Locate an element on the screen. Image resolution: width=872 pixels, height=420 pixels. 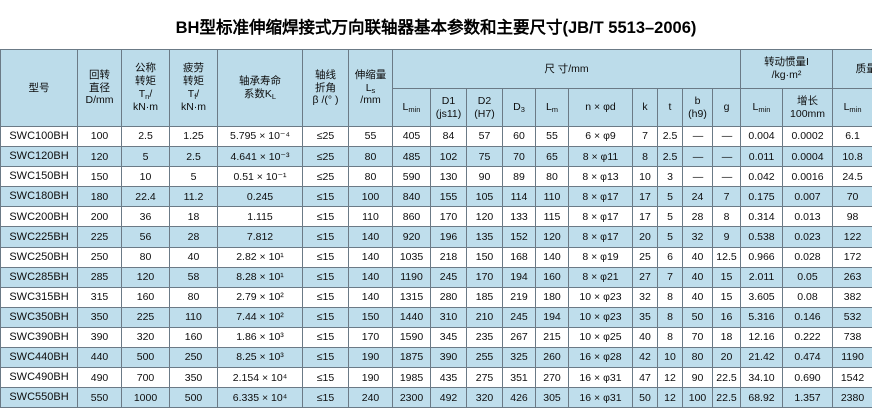
cell-d2: 255 is located at coordinates (484, 358).